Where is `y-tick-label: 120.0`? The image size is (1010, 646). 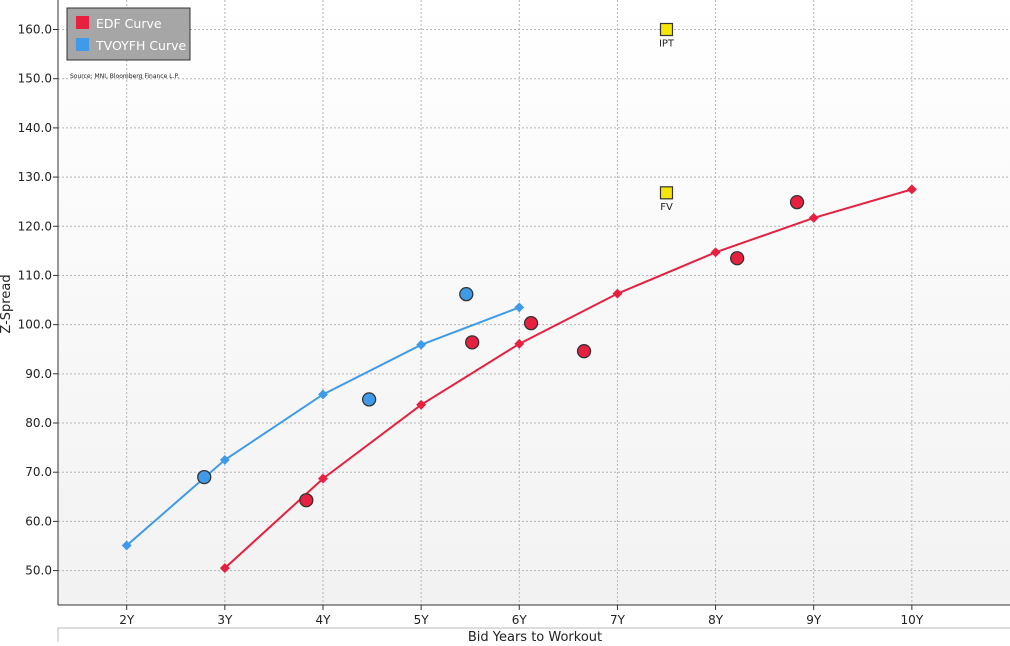
y-tick-label: 120.0 is located at coordinates (35, 226).